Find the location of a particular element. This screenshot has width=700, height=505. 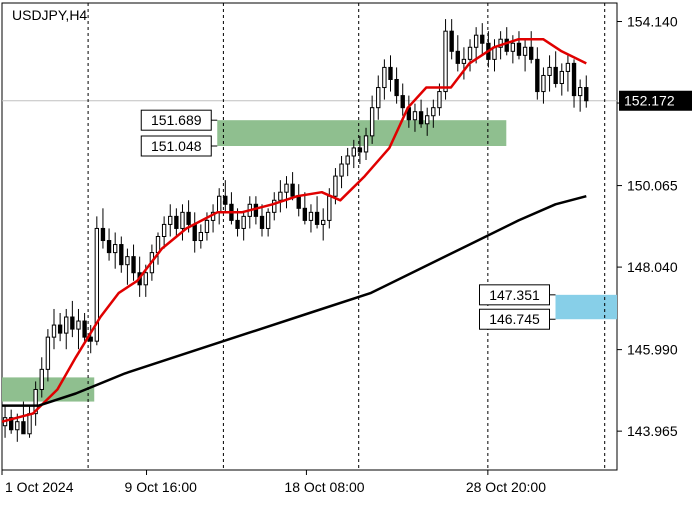

y-tick-label: 150.065 is located at coordinates (652, 186).